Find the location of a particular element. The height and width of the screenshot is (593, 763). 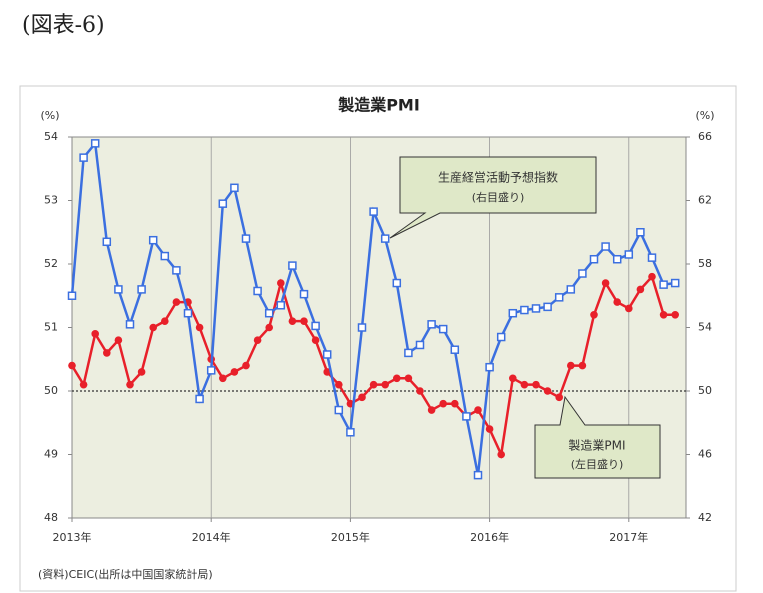

callout-text: 製造業PMI is located at coordinates (596, 446).